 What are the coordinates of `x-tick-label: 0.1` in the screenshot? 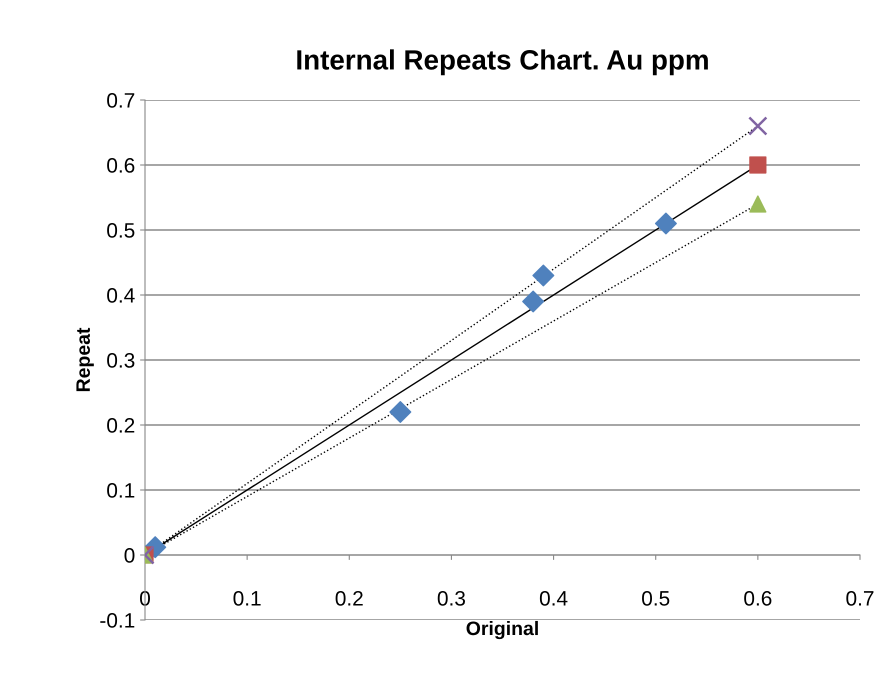 It's located at (247, 598).